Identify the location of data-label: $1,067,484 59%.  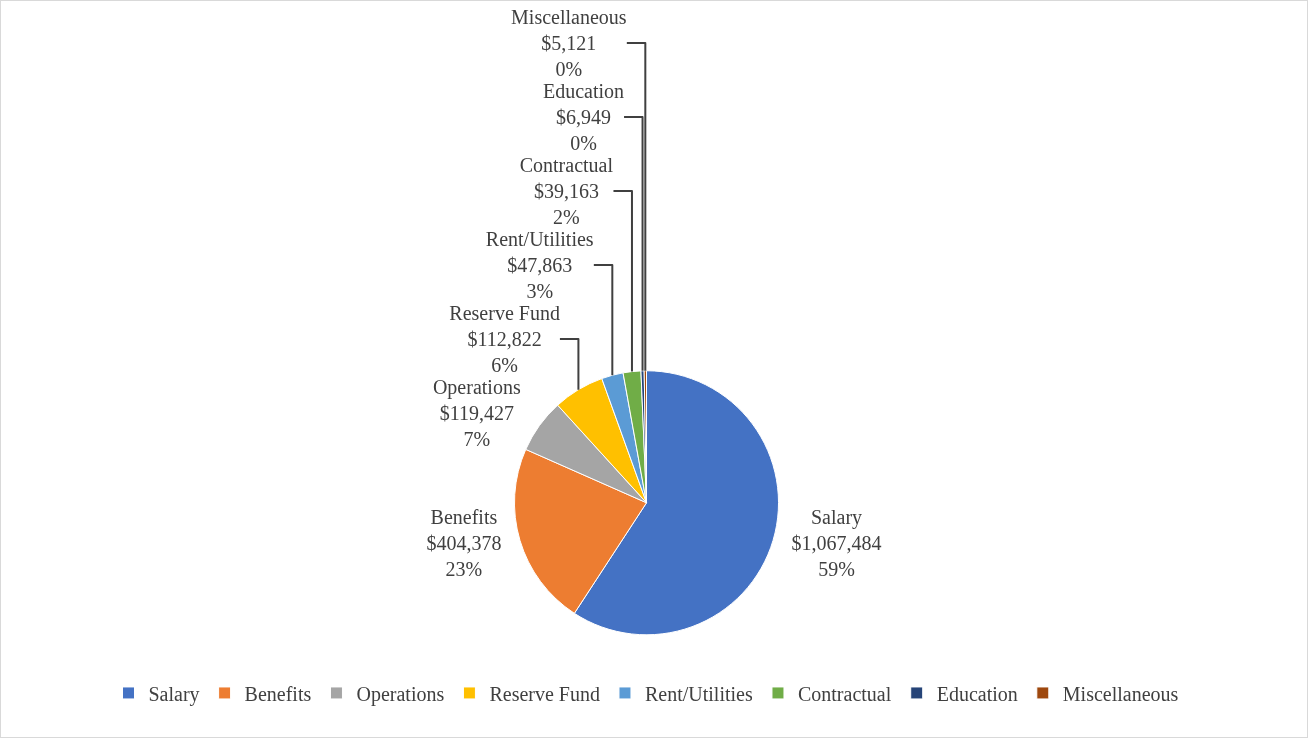
(836, 556).